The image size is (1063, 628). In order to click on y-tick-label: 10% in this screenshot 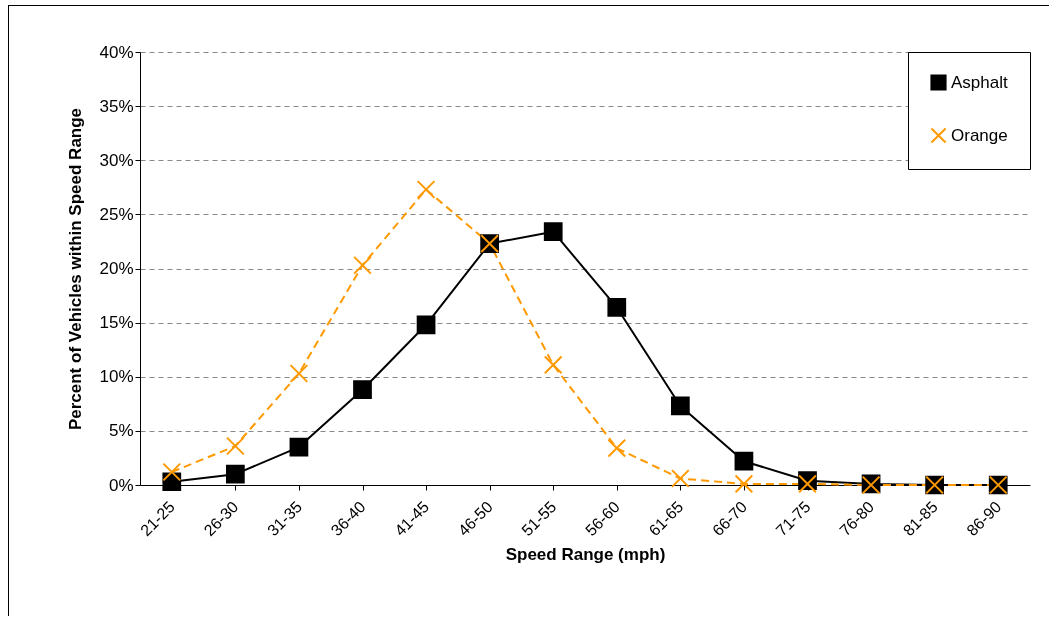, I will do `click(116, 377)`.